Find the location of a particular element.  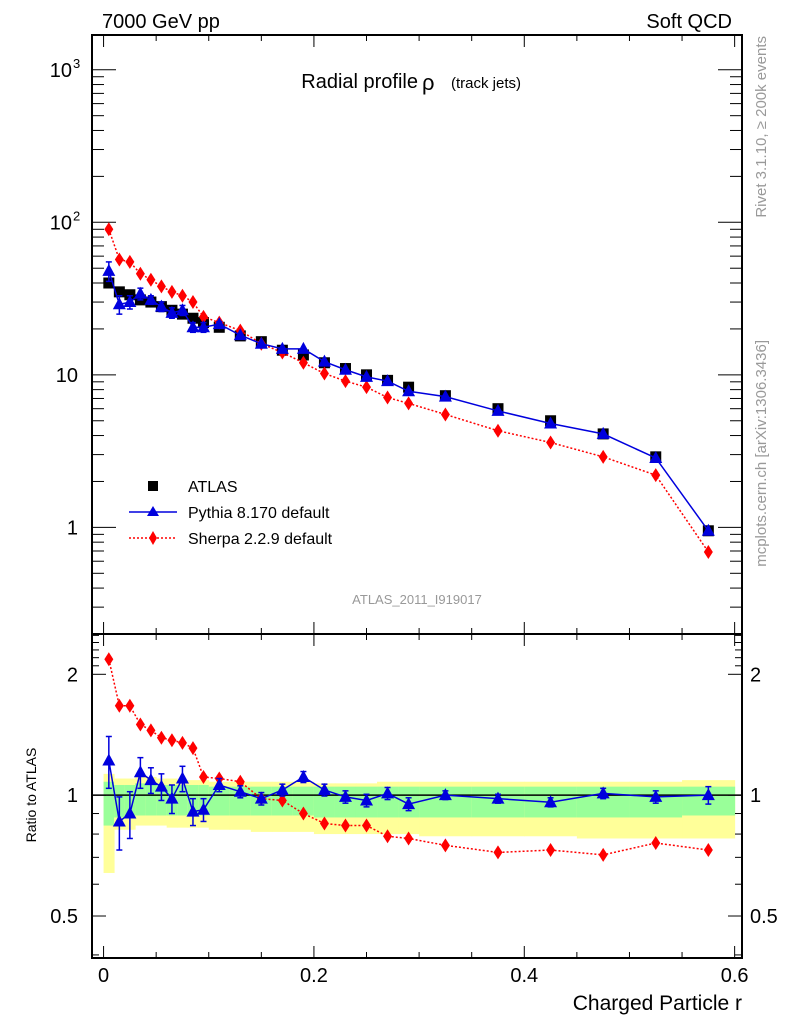

legend-atlas-label: ATLAS is located at coordinates (213, 487).